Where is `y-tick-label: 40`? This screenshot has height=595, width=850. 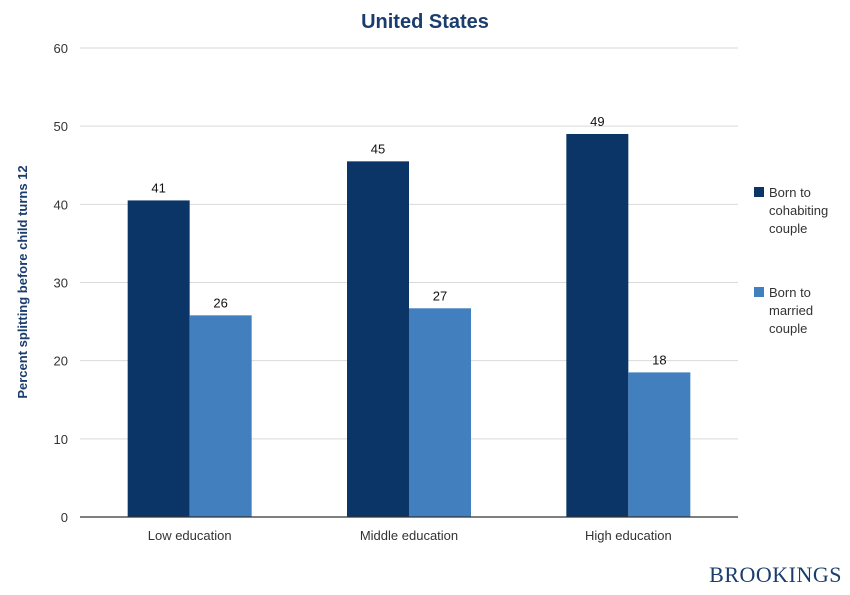
y-tick-label: 40 is located at coordinates (61, 204).